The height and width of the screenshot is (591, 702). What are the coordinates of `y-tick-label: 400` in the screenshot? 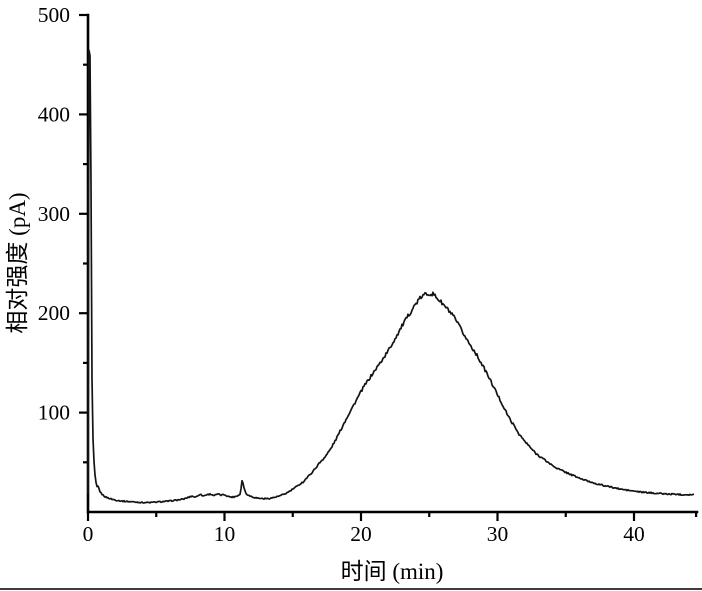 It's located at (54, 114).